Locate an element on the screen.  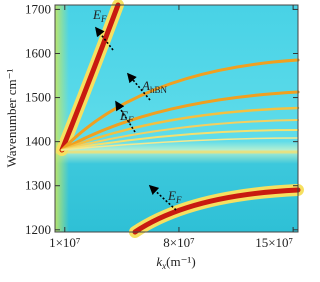
x-tick-label: 1×10⁷ is located at coordinates (64, 242).